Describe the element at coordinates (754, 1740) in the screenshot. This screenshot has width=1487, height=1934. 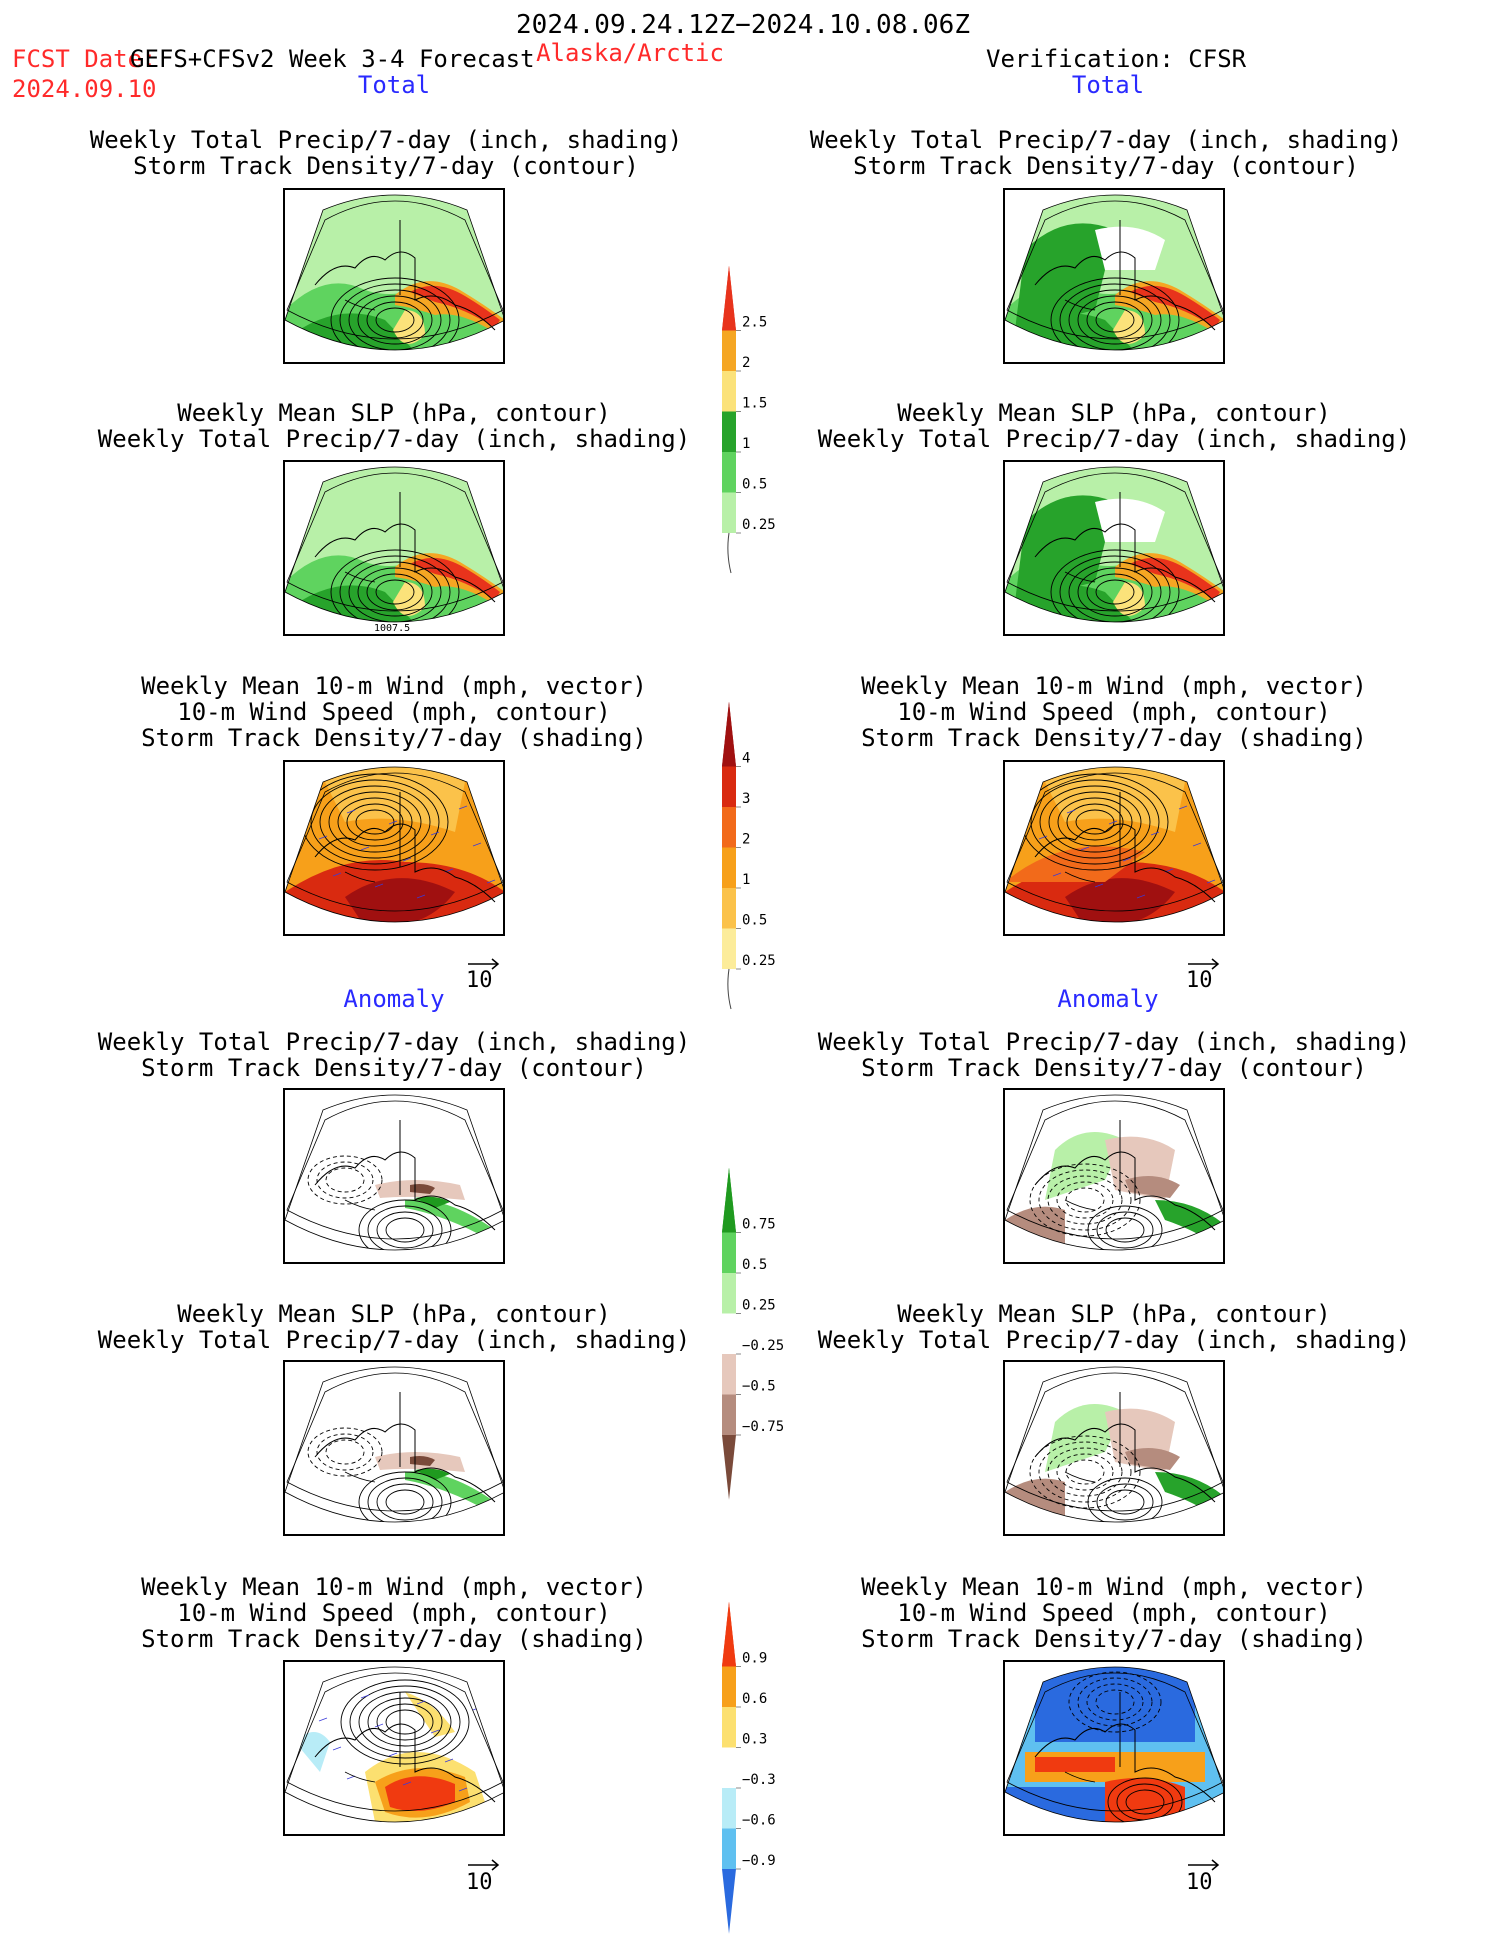
I see `colorbar-tick-label: 0.3` at that location.